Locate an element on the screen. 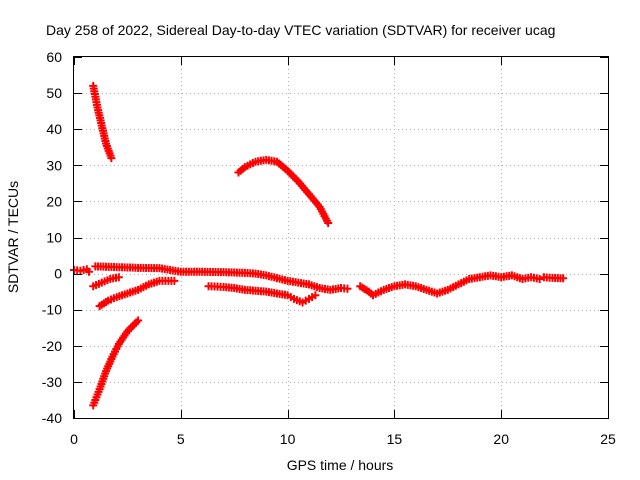  x-tick-label: 10 is located at coordinates (288, 439).